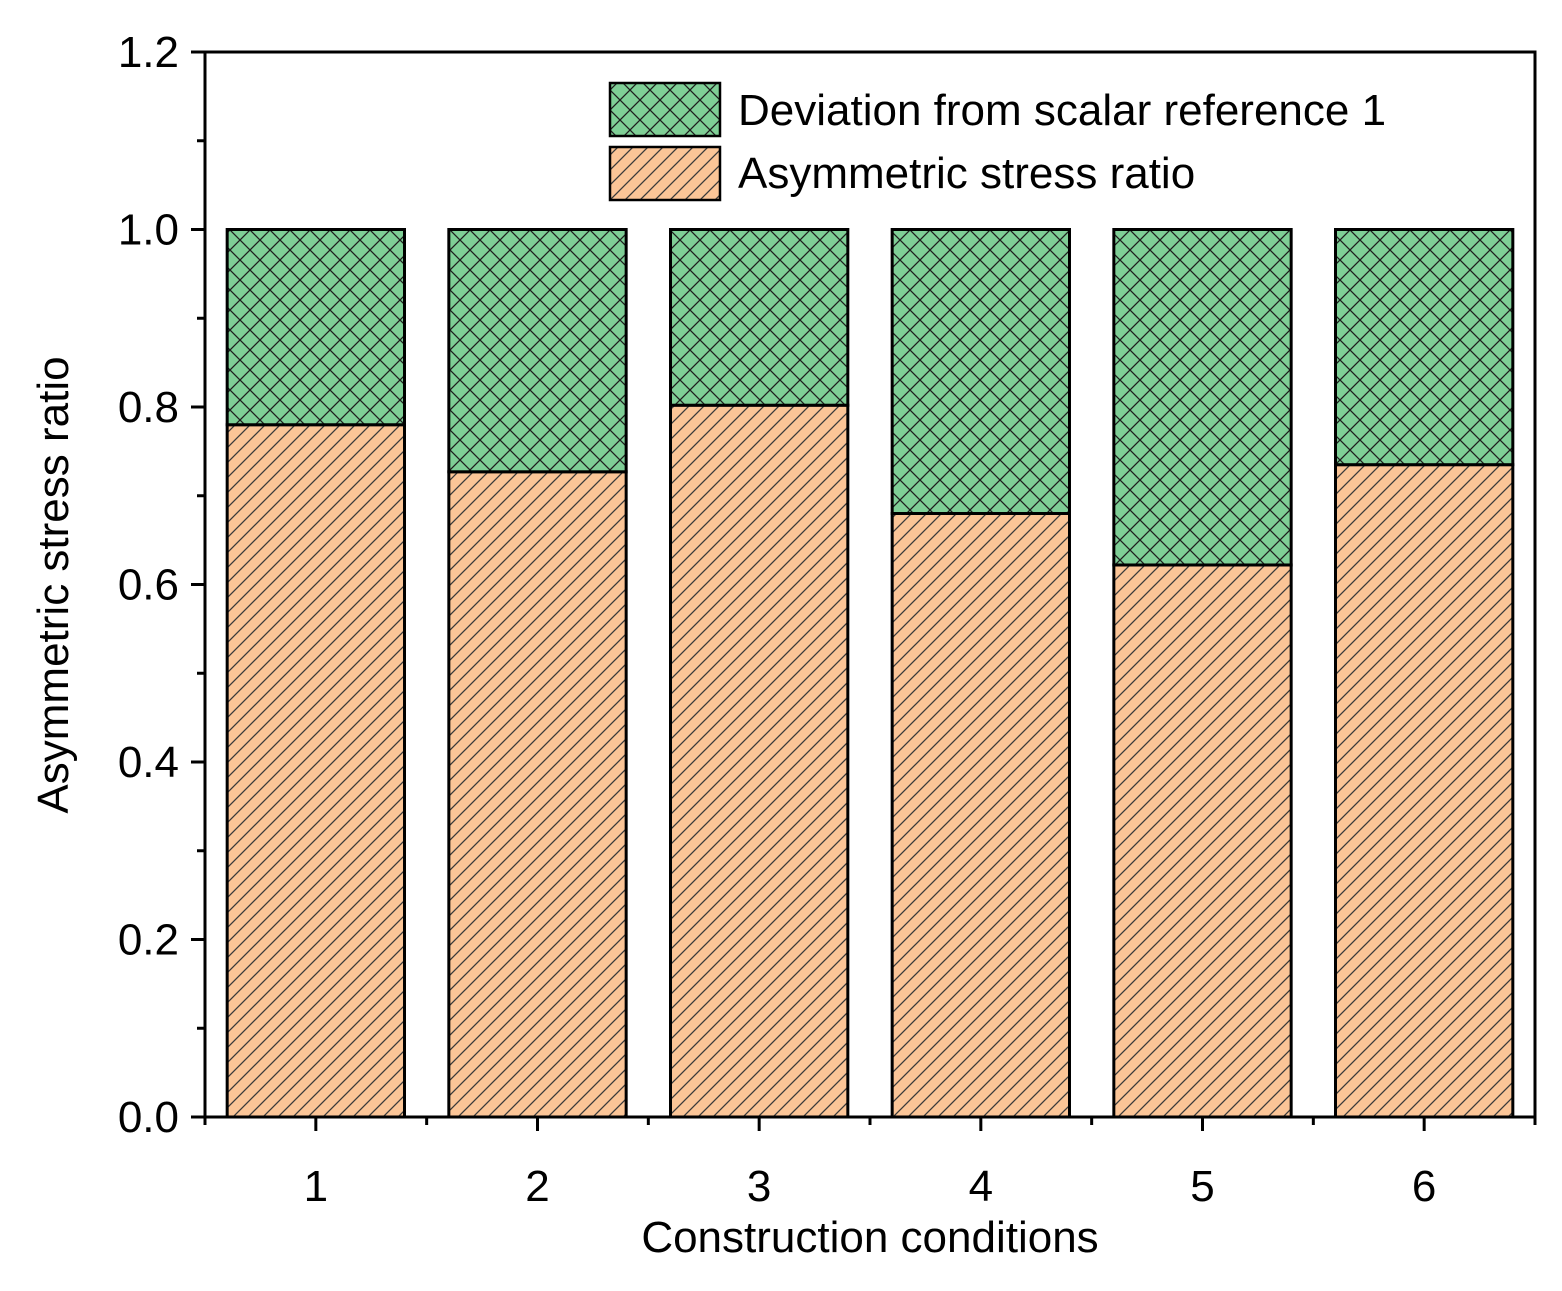 The width and height of the screenshot is (1562, 1291). I want to click on legend-label-stress-ratio: Asymmetric stress ratio, so click(966, 173).